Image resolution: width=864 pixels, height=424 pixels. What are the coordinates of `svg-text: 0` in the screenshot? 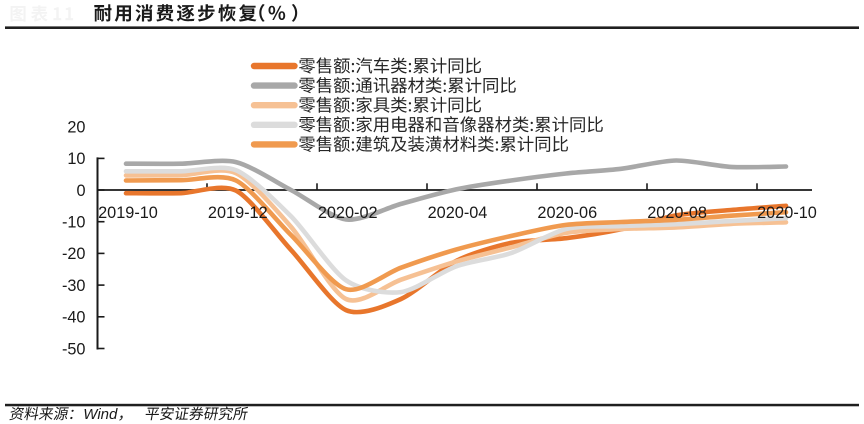 It's located at (80, 191).